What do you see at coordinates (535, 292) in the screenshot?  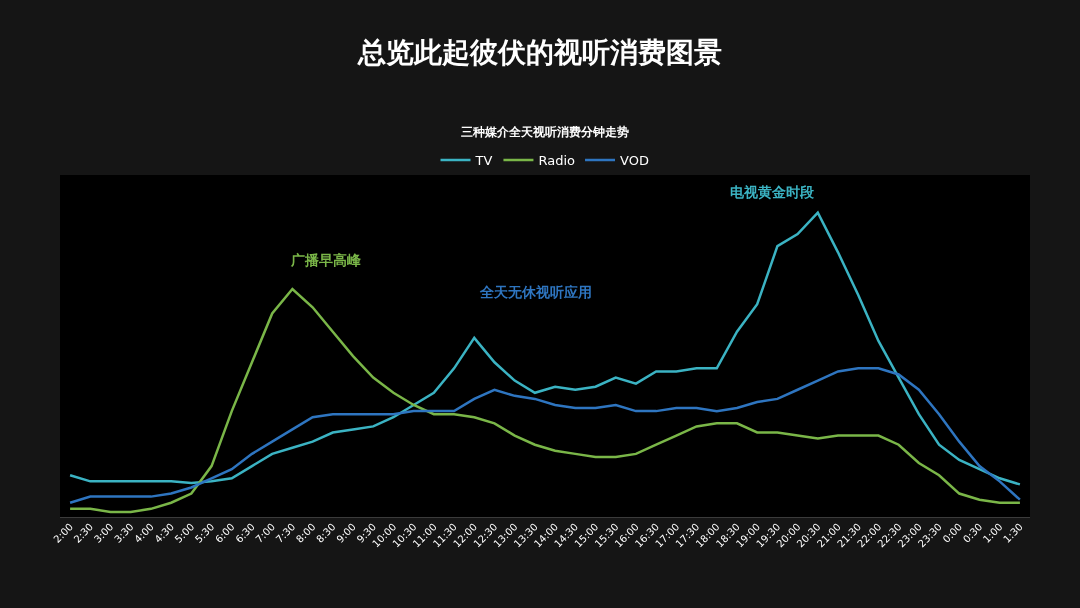 I see `annotation: 全天无休视听应用` at bounding box center [535, 292].